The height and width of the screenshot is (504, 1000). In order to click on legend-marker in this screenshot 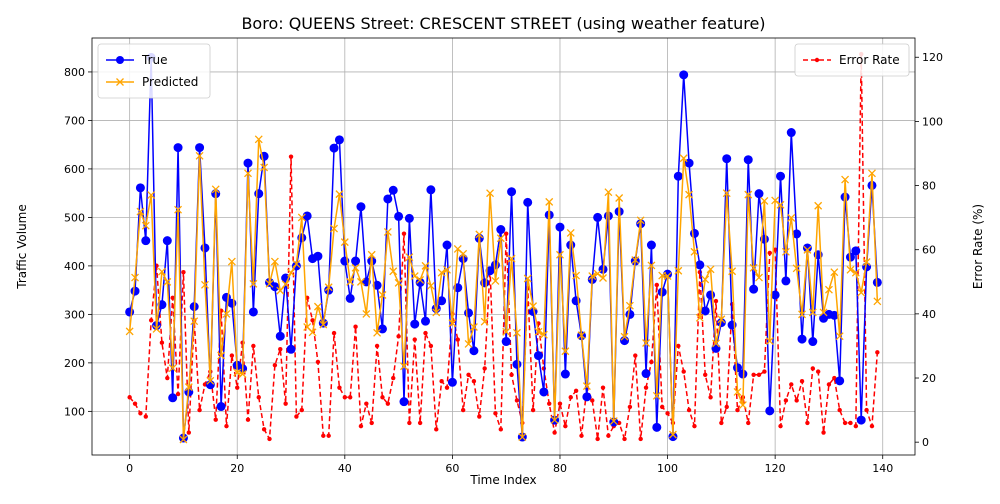, I will do `click(817, 60)`.